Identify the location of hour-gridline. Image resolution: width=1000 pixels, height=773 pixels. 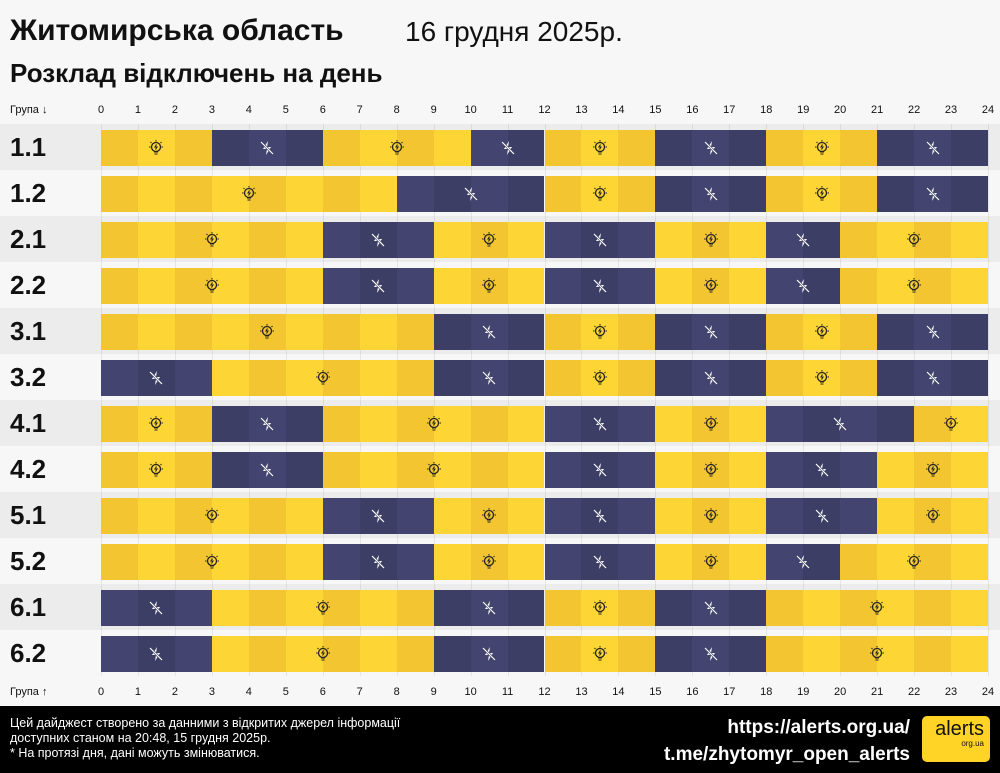
(988, 423).